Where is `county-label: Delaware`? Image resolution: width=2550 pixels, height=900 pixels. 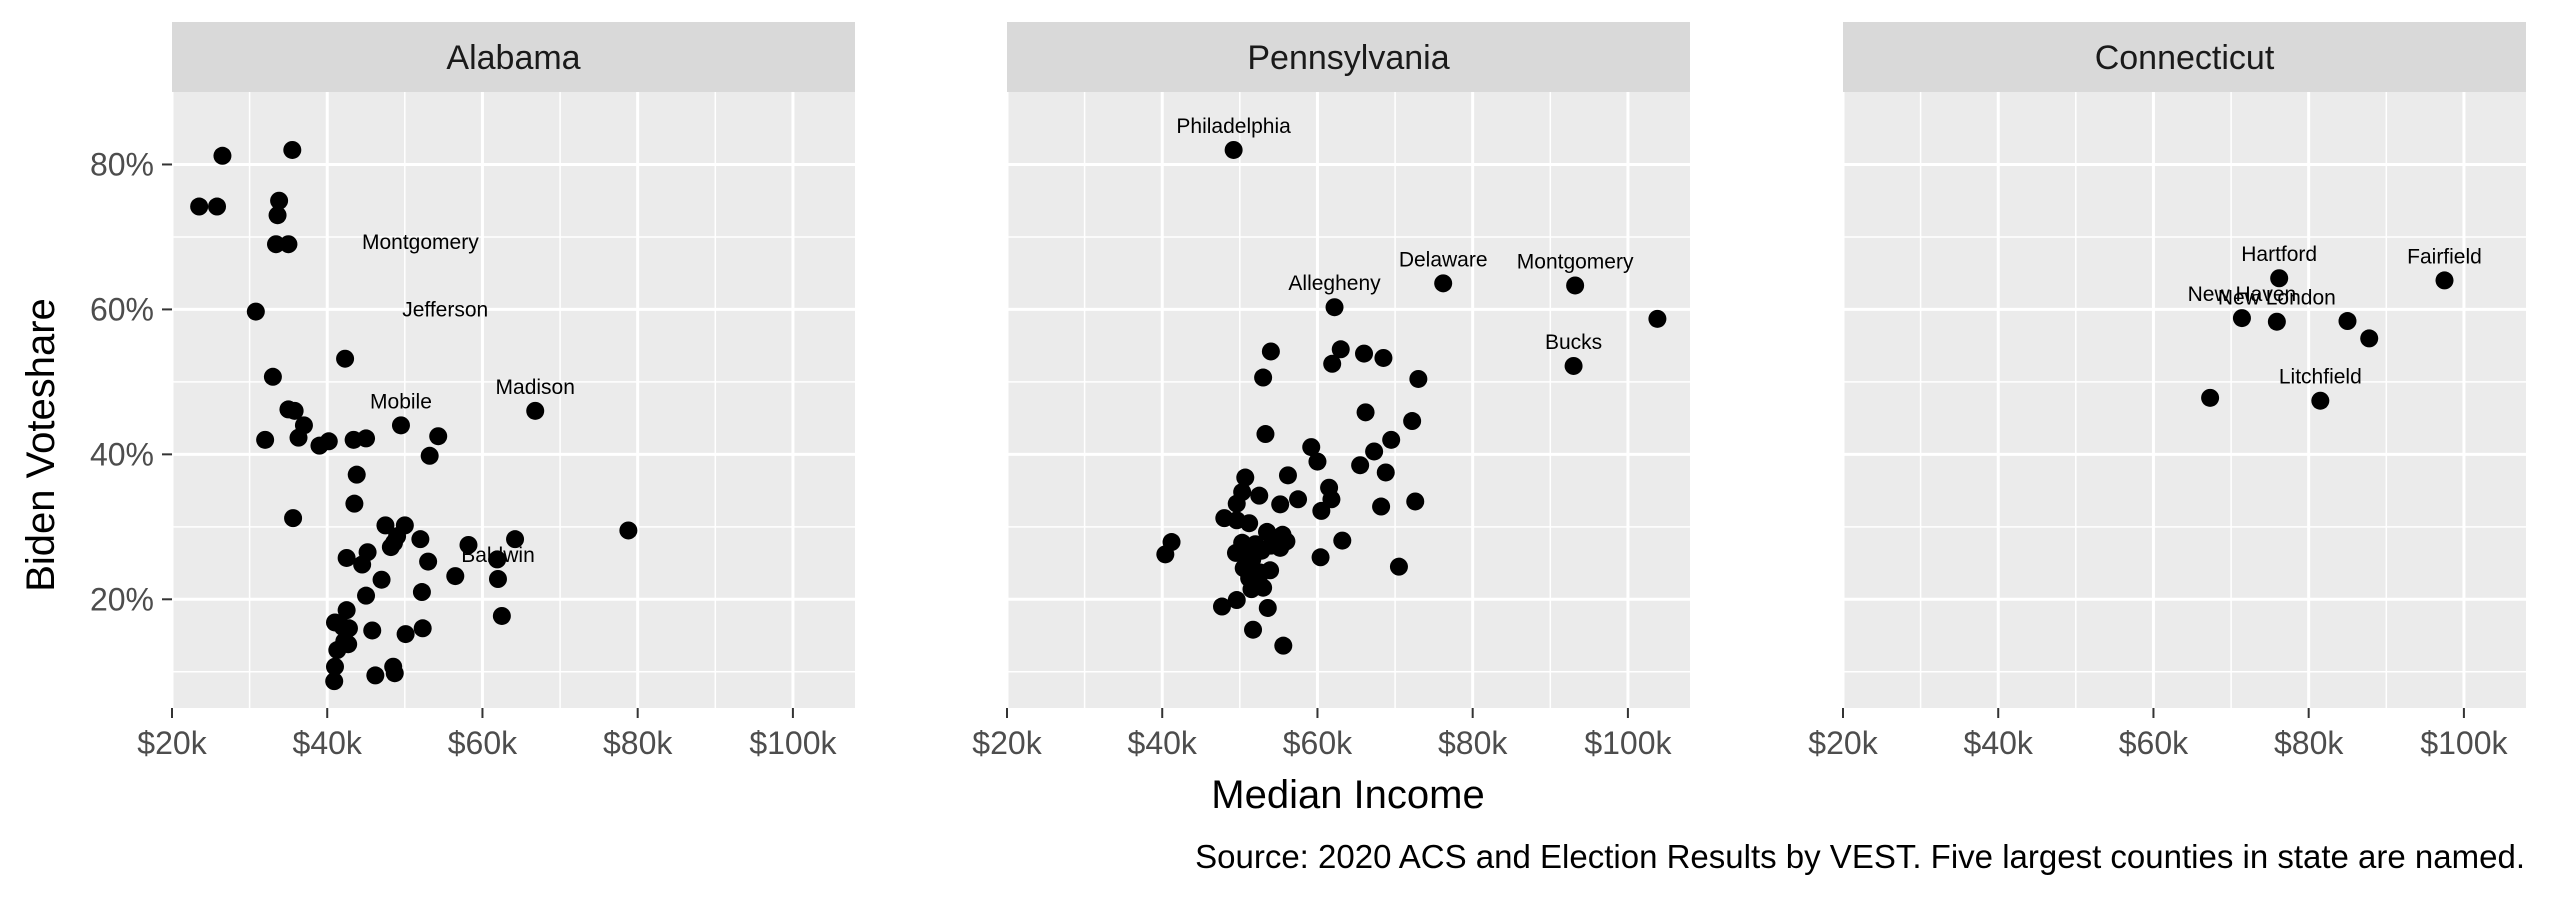
county-label: Delaware is located at coordinates (1443, 259).